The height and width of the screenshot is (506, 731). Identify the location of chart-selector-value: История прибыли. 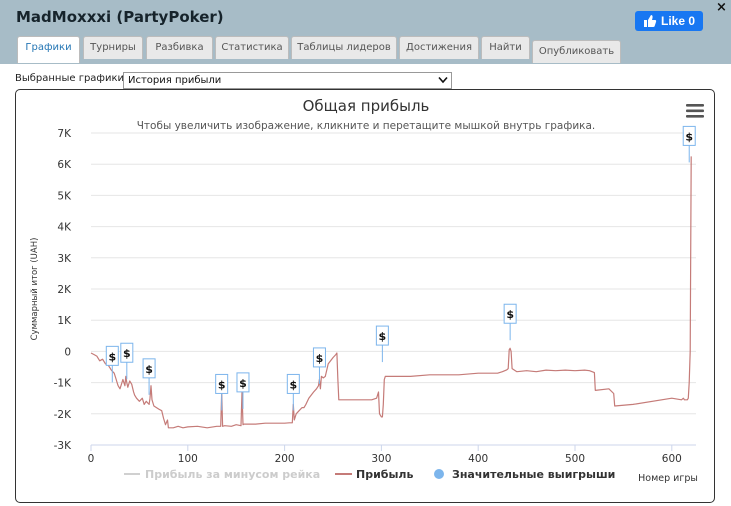
(175, 80).